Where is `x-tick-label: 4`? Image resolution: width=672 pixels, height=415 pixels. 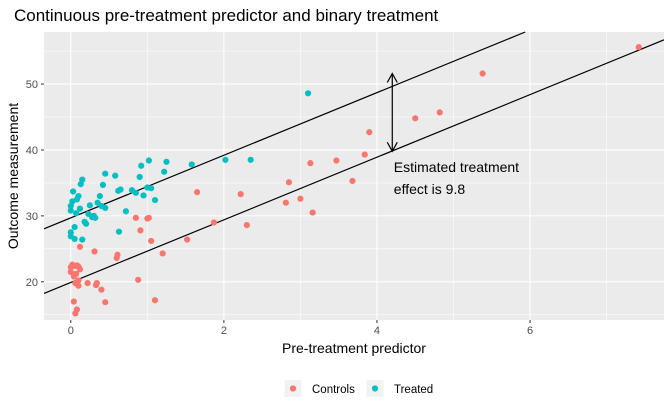
x-tick-label: 4 is located at coordinates (377, 331).